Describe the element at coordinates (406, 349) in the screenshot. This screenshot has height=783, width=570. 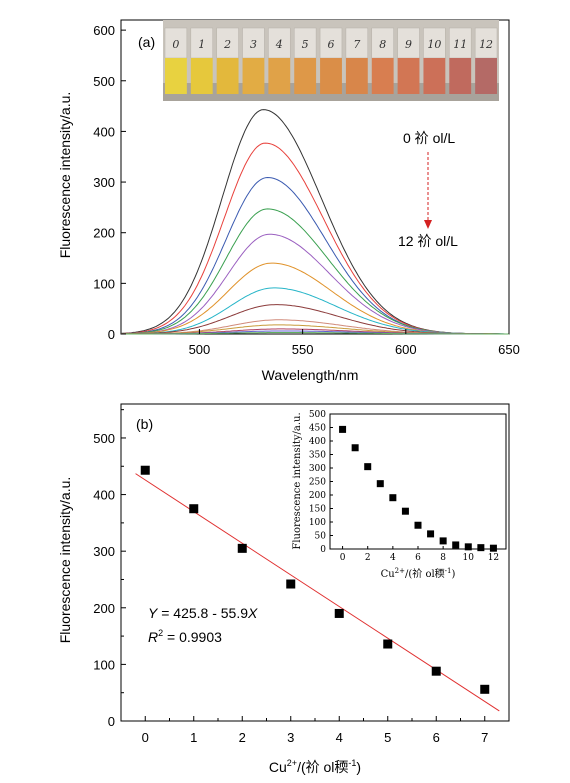
I see `x-tick-label: 600` at that location.